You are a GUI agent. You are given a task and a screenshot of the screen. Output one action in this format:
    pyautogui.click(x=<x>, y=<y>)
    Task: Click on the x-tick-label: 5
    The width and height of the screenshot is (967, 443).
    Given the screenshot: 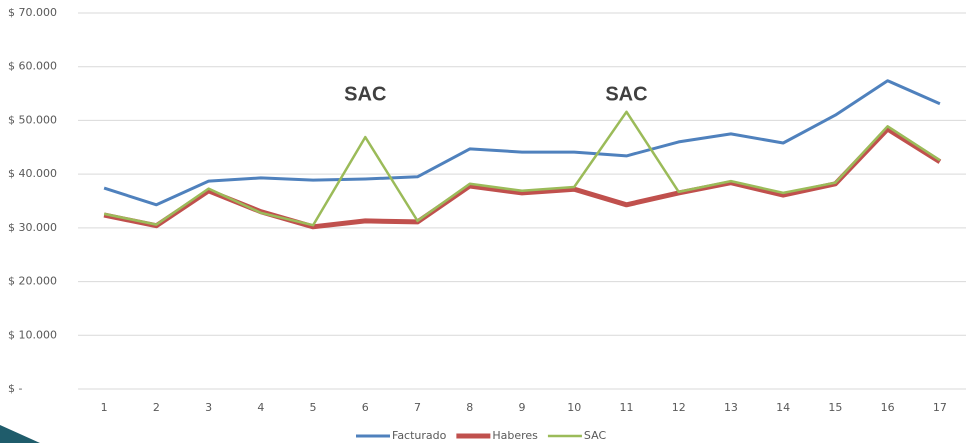 What is the action you would take?
    pyautogui.click(x=313, y=407)
    